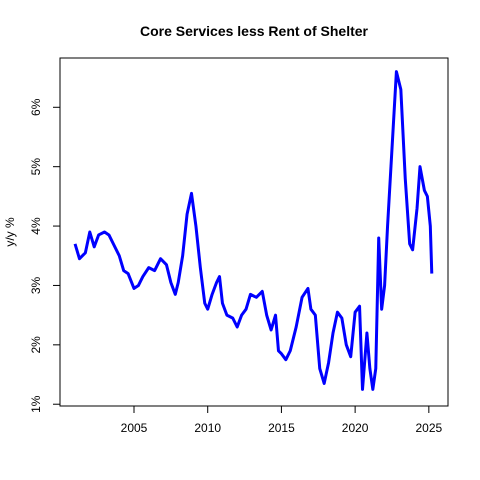  What do you see at coordinates (36, 404) in the screenshot?
I see `y-tick-label: 1%` at bounding box center [36, 404].